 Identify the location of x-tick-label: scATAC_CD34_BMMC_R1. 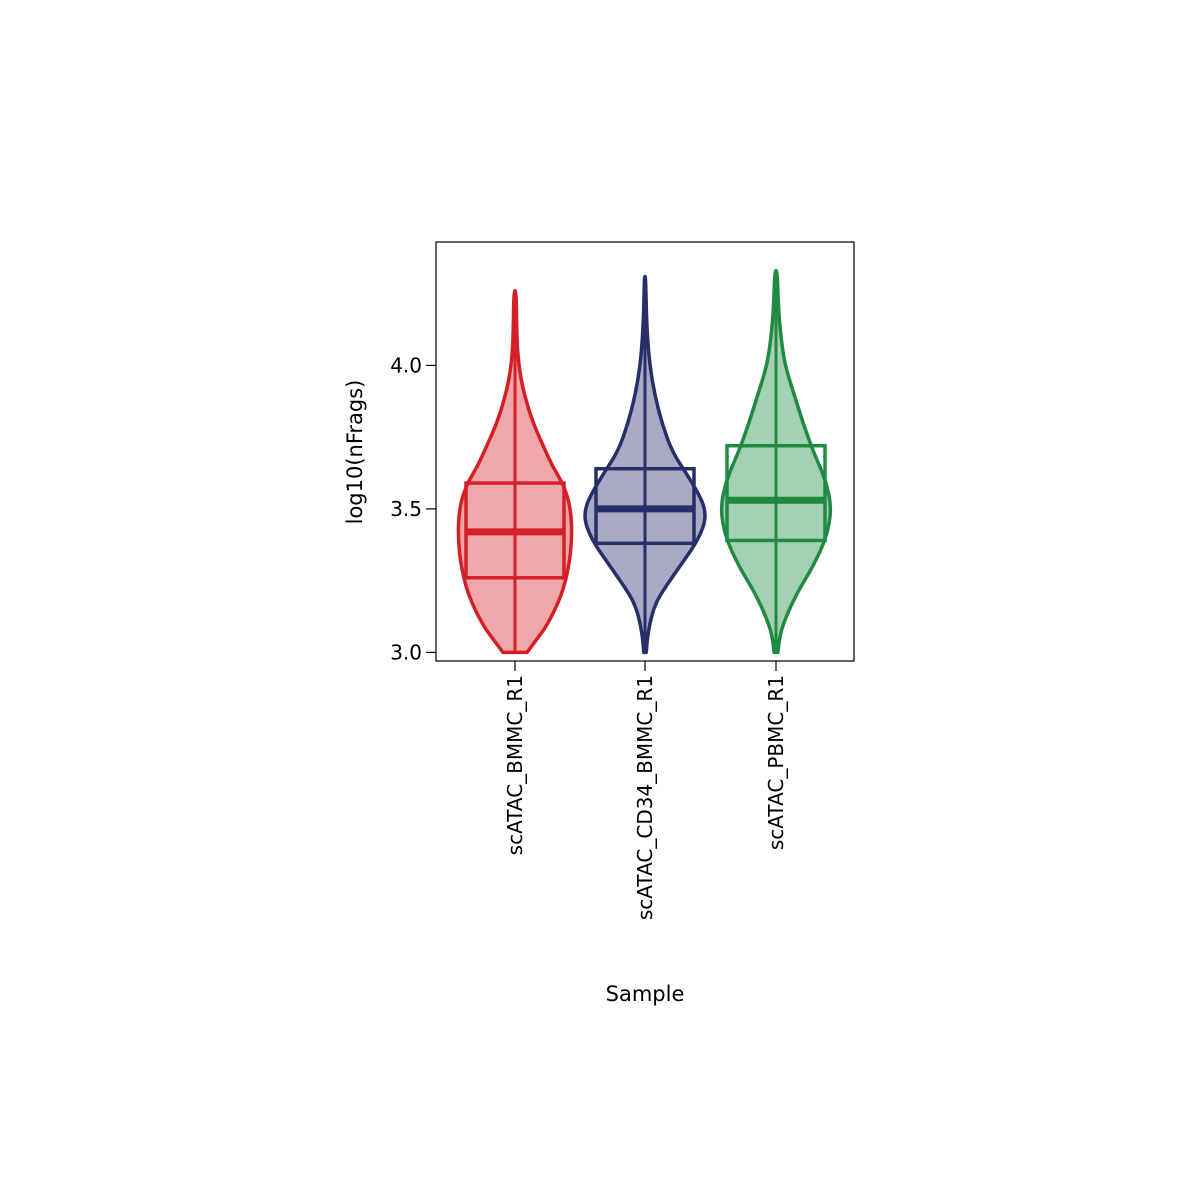
(645, 797).